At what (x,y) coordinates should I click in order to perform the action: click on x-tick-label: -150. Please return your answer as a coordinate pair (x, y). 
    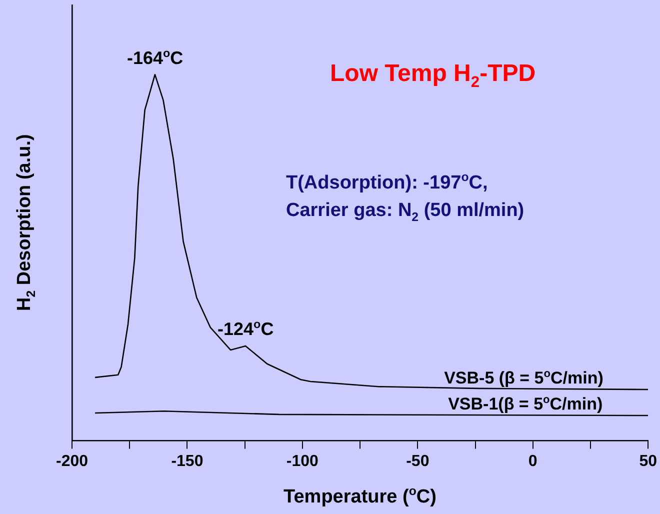
    Looking at the image, I should click on (187, 461).